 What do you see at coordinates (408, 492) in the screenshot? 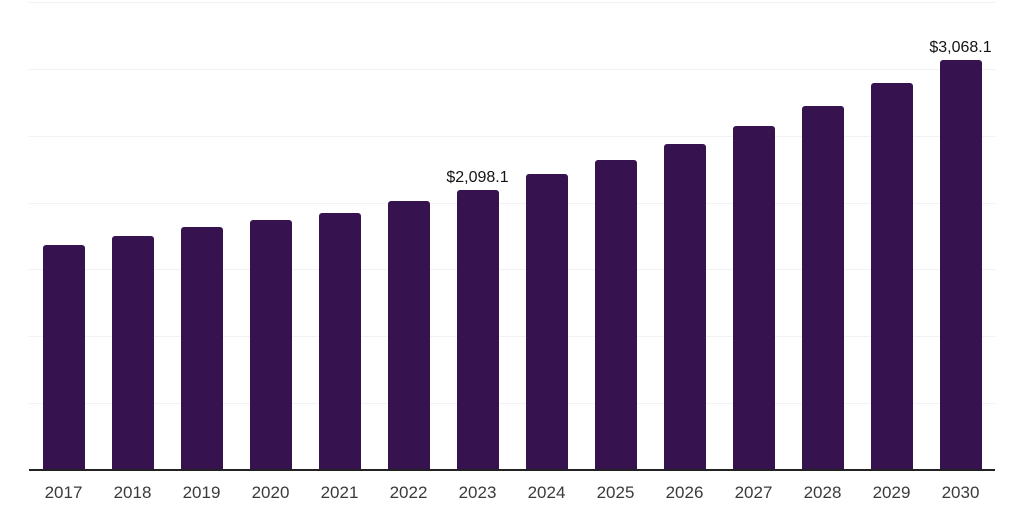
I see `x-axis-tick-label: 2022` at bounding box center [408, 492].